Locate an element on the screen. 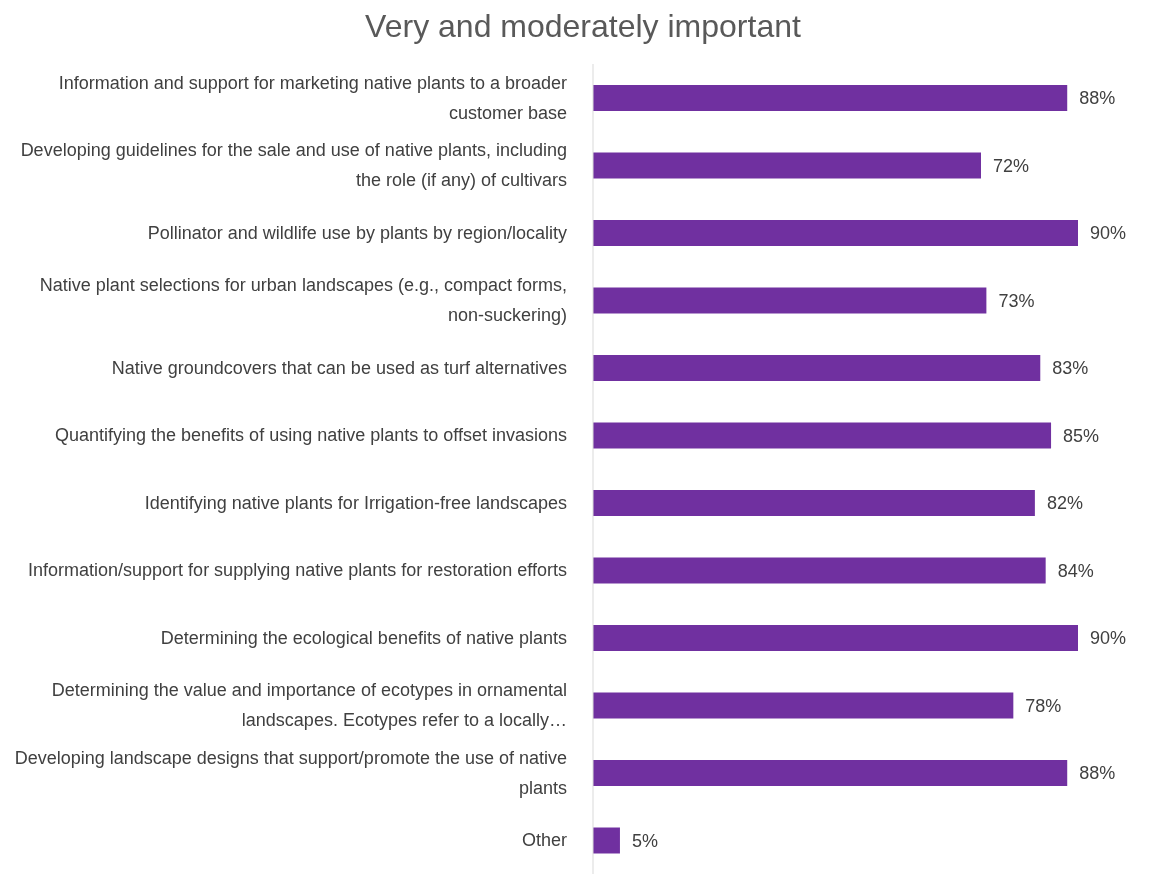 The width and height of the screenshot is (1161, 890). data-label: 85% is located at coordinates (1081, 435).